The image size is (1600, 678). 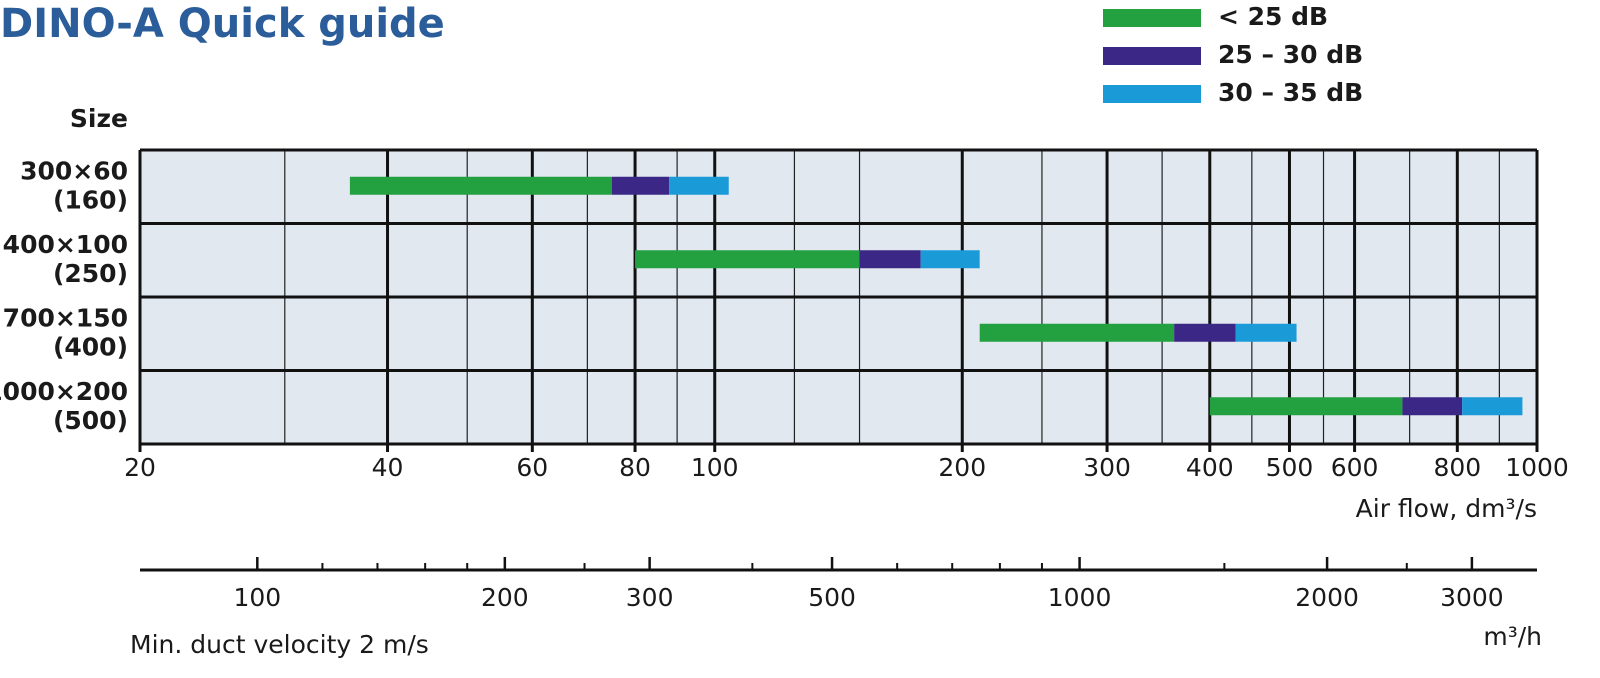 I want to click on x-tick-label: 80, so click(x=635, y=467).